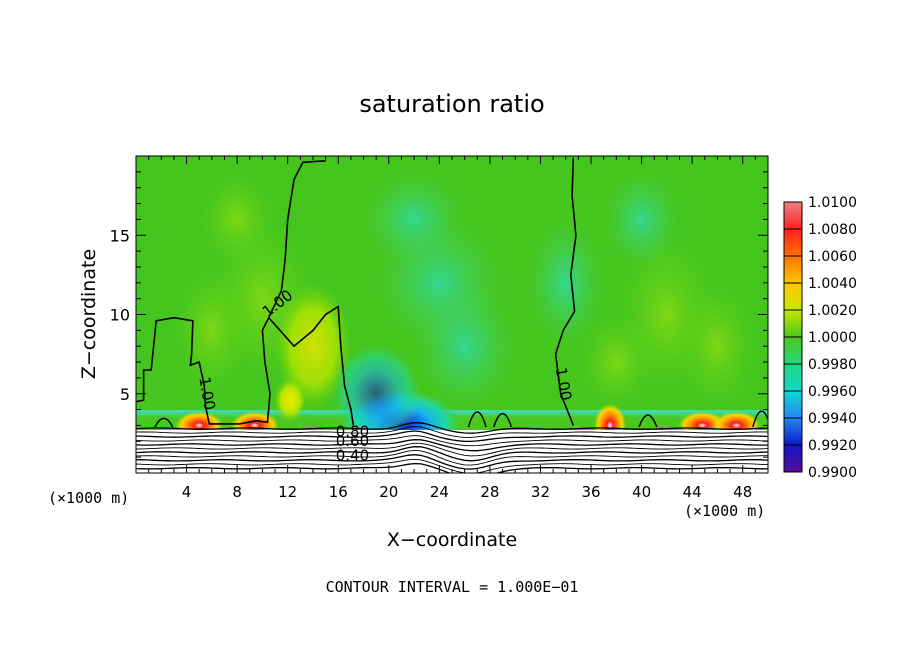 This screenshot has width=904, height=654. Describe the element at coordinates (832, 338) in the screenshot. I see `colorbar-label: 1.0000` at that location.